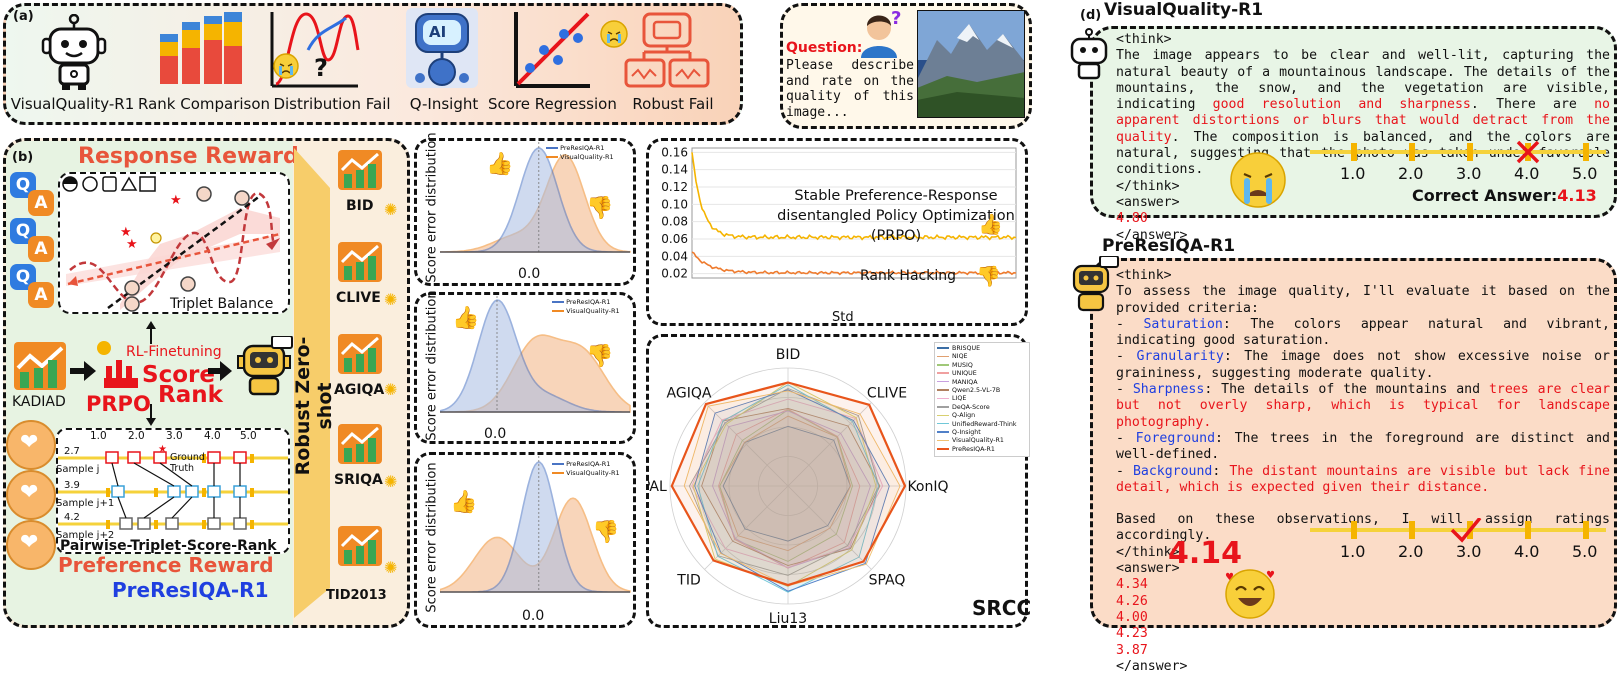 This screenshot has width=1620, height=675. Describe the element at coordinates (117, 364) in the screenshot. I see `prpo-icon` at that location.